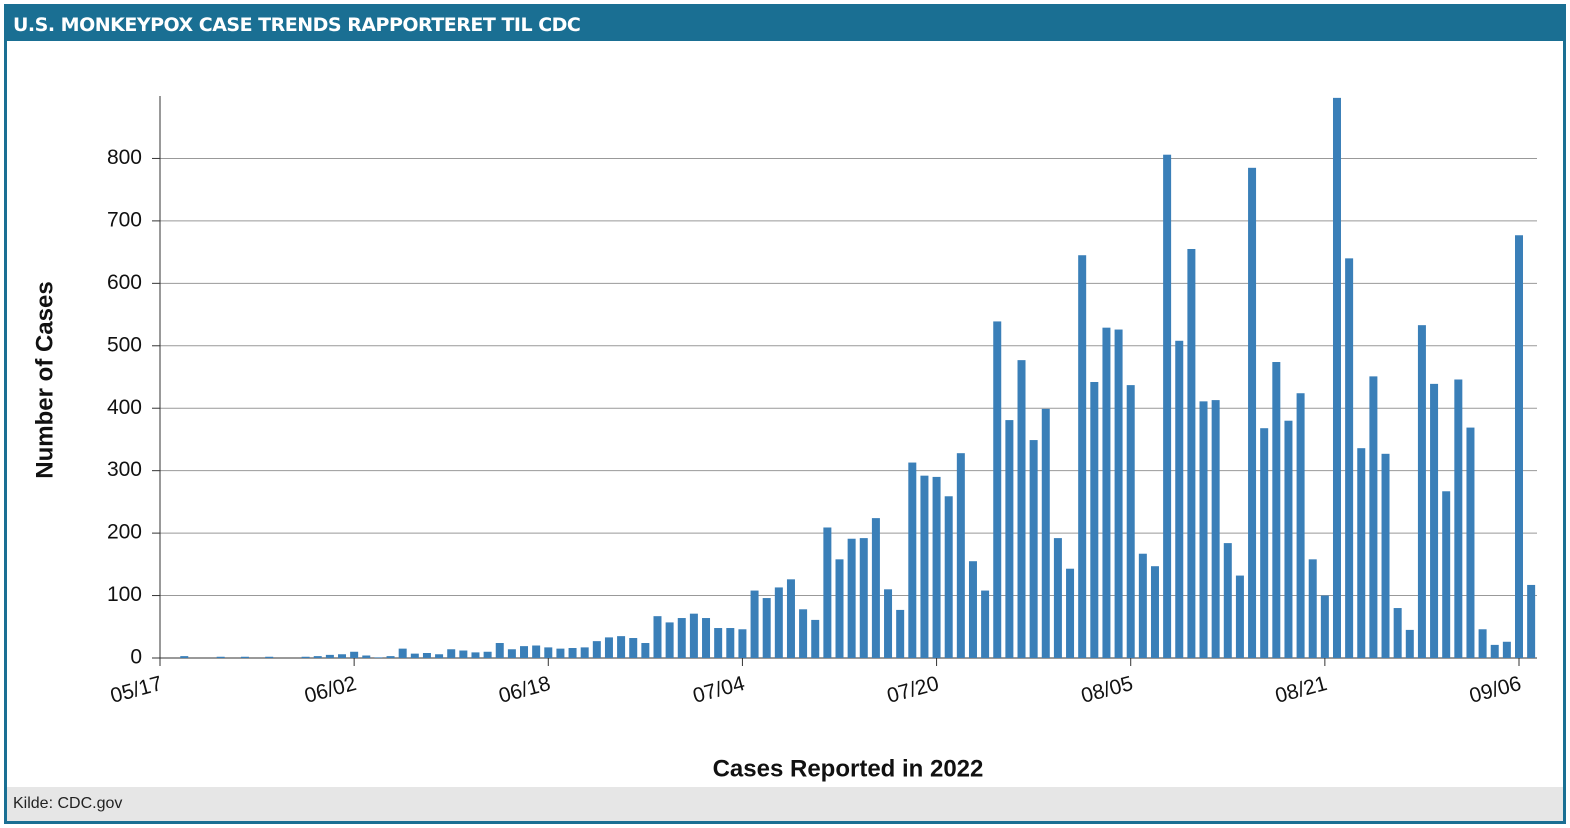 This screenshot has height=828, width=1570. I want to click on x-tick-label: 06/02, so click(330, 690).